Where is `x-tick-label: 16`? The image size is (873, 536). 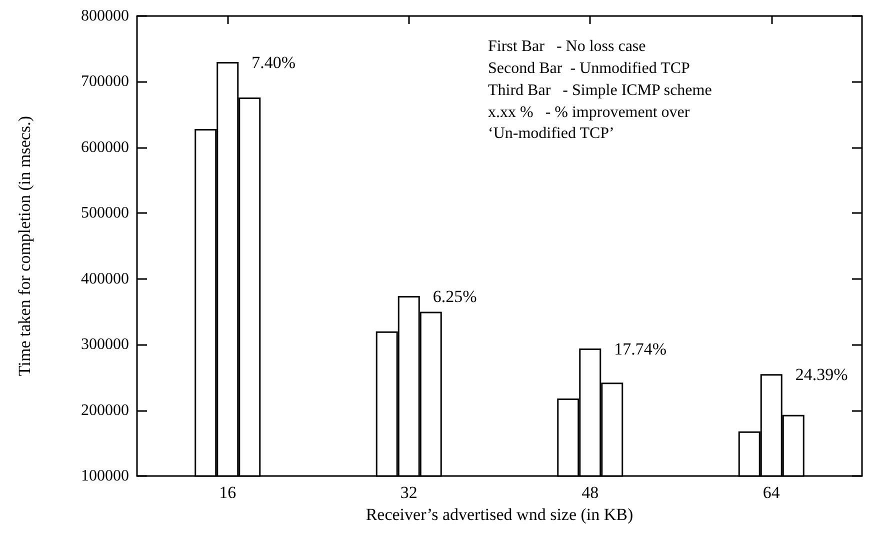
x-tick-label: 16 is located at coordinates (227, 492).